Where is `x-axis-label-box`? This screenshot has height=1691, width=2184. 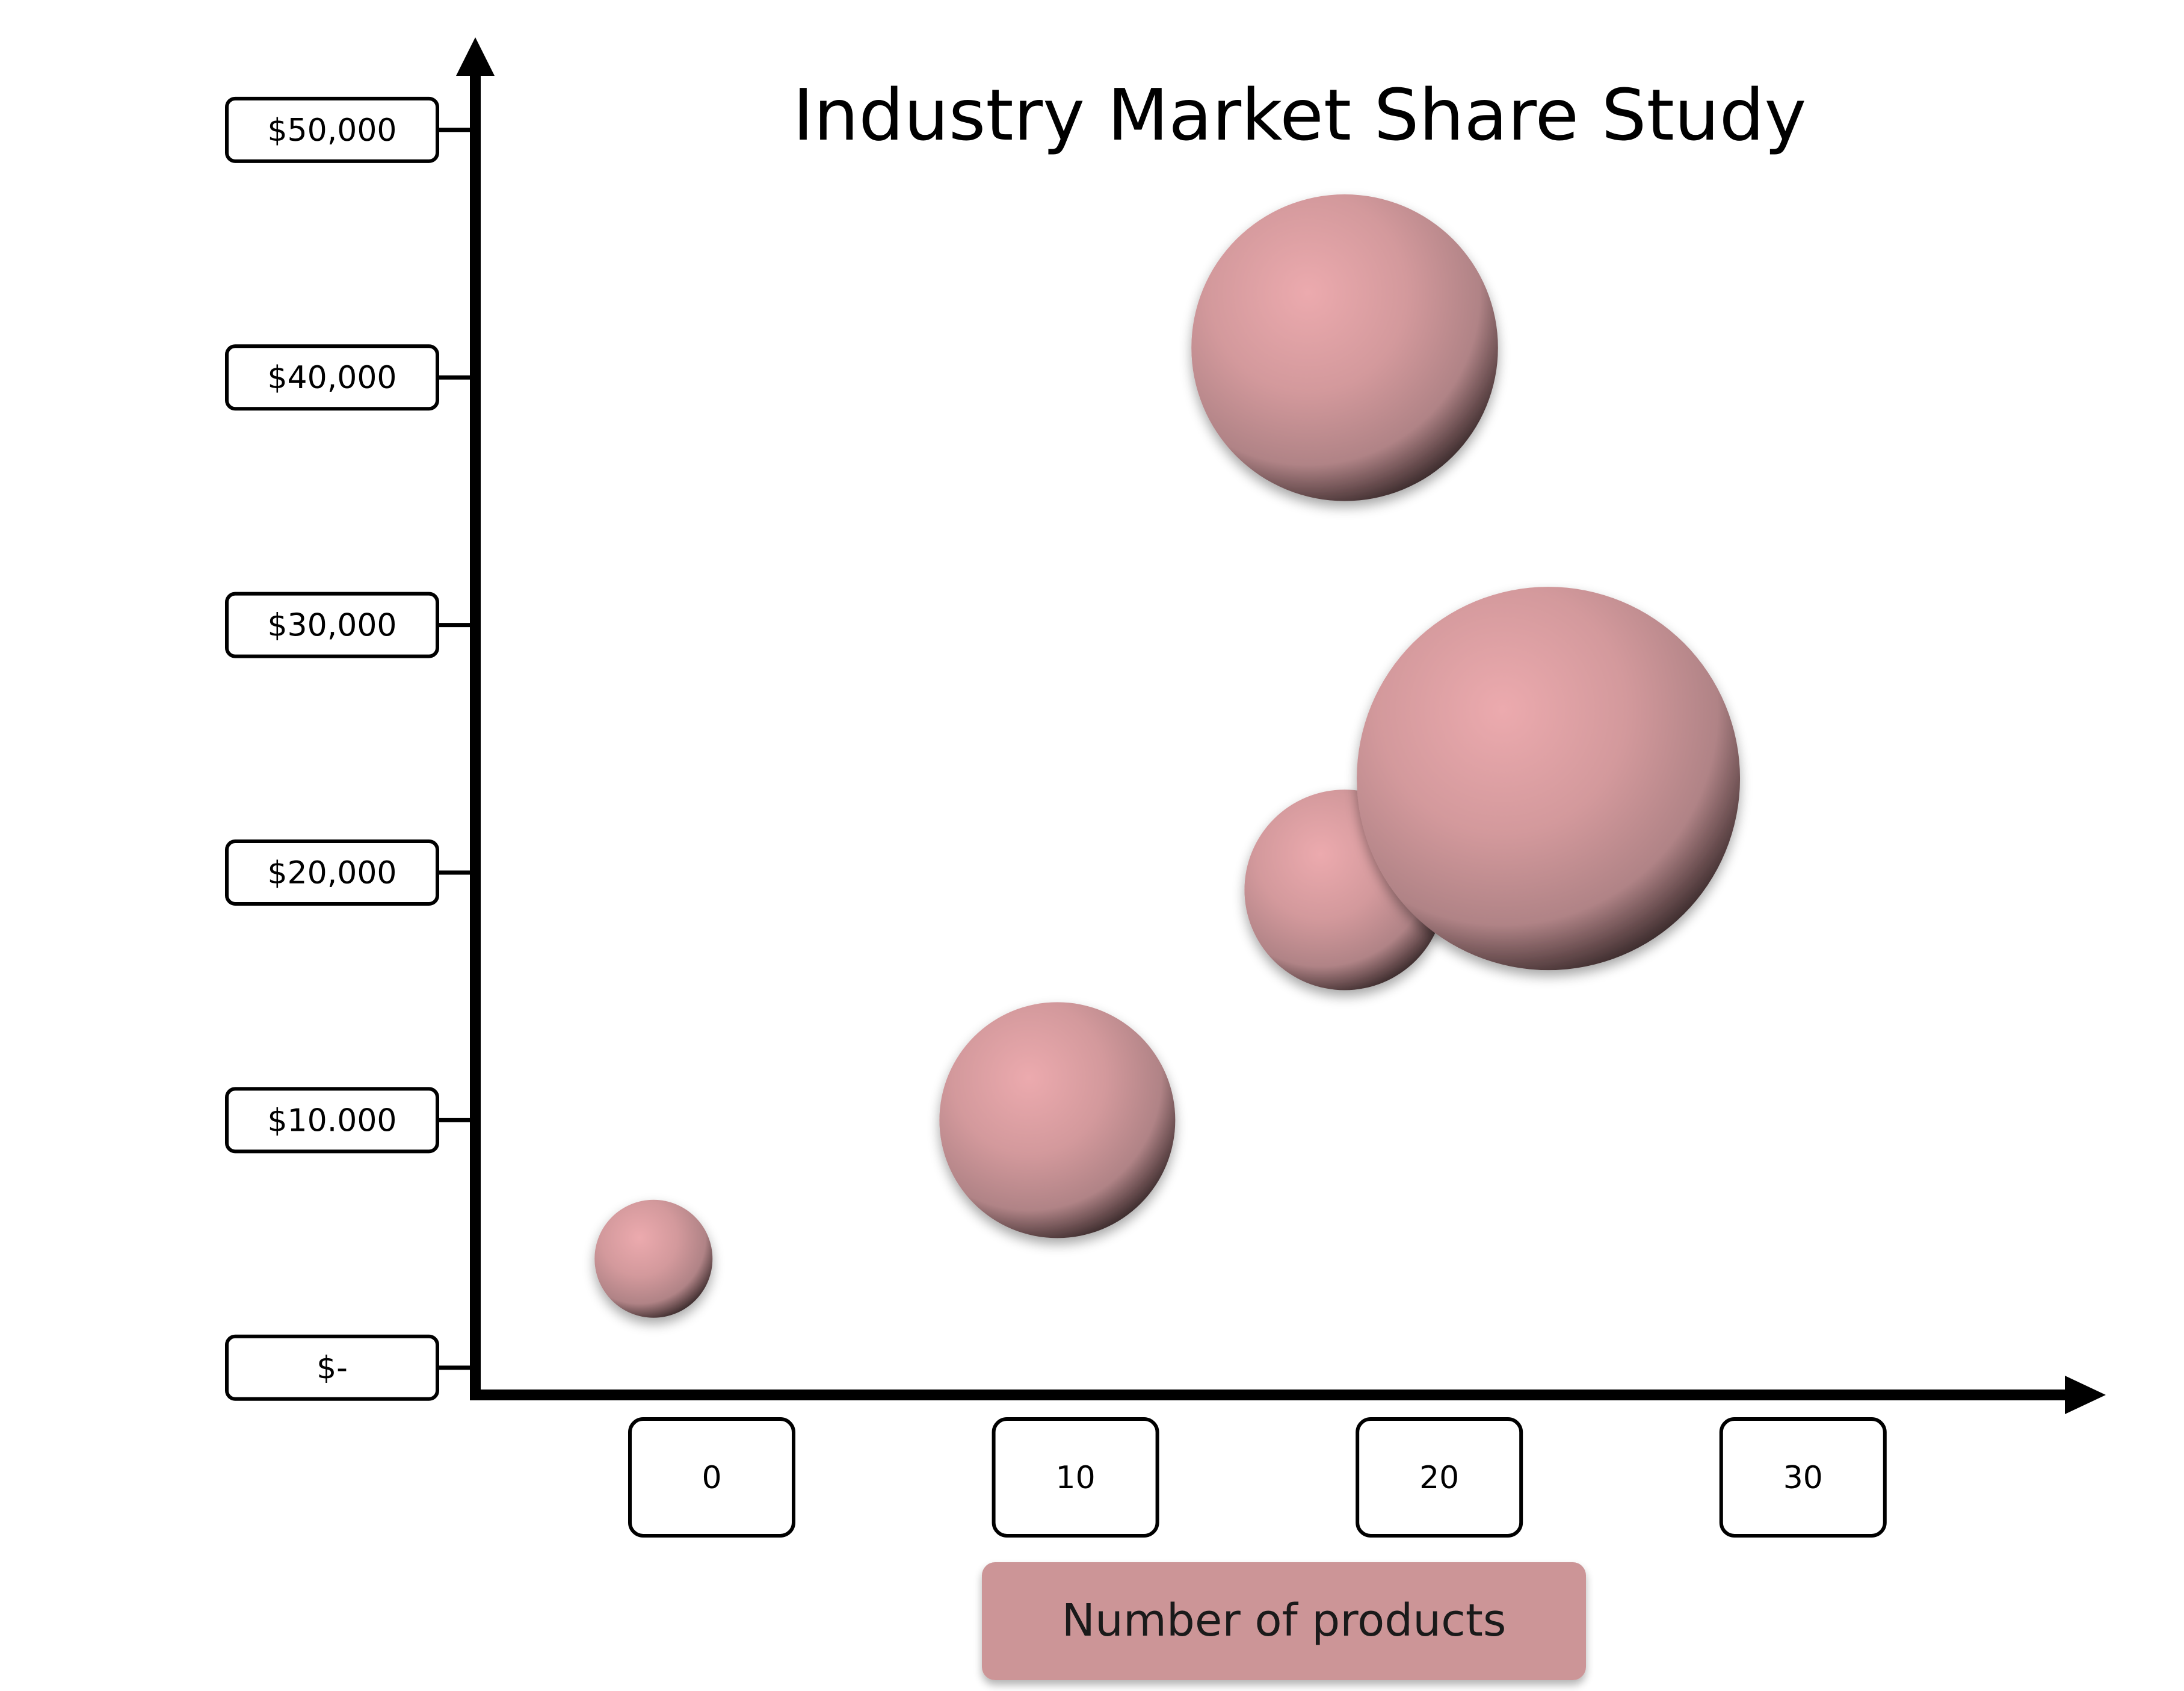 x-axis-label-box is located at coordinates (1284, 1621).